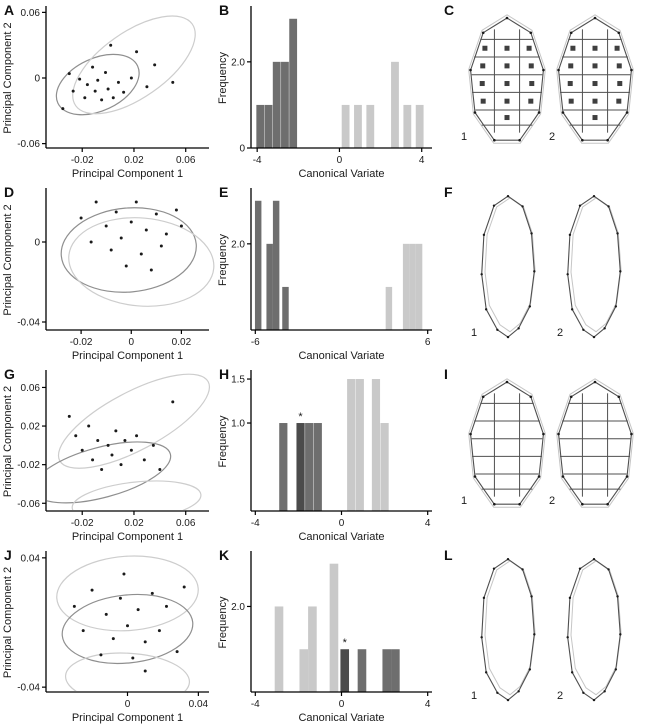  What do you see at coordinates (324, 637) in the screenshot?
I see `panel-K-histogram-chart: * 2.0 -4 0 4 Canonical Variate Frequency` at bounding box center [324, 637].